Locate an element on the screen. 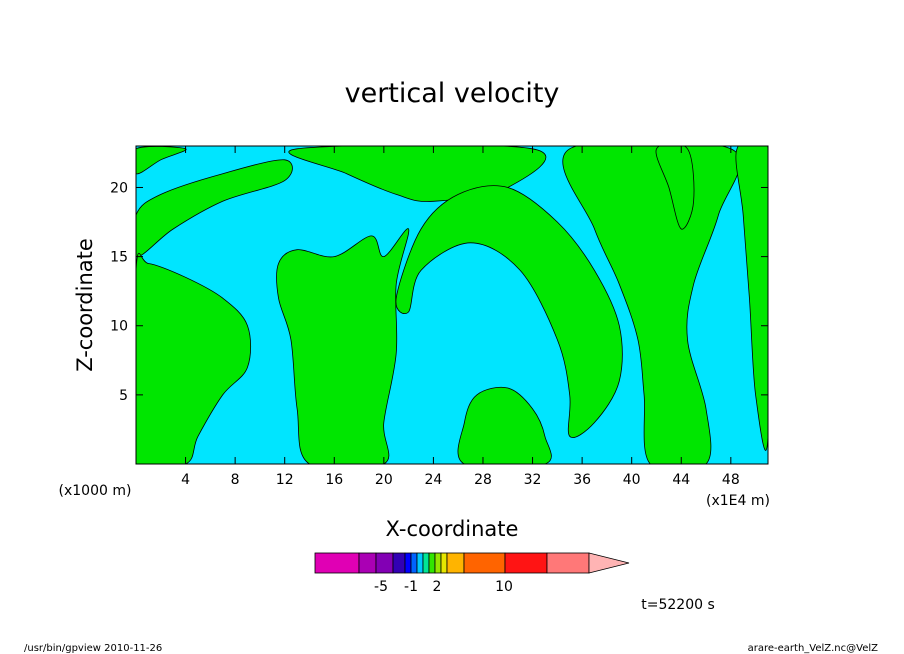 The image size is (904, 654). x-tick-label: 12 is located at coordinates (285, 480).